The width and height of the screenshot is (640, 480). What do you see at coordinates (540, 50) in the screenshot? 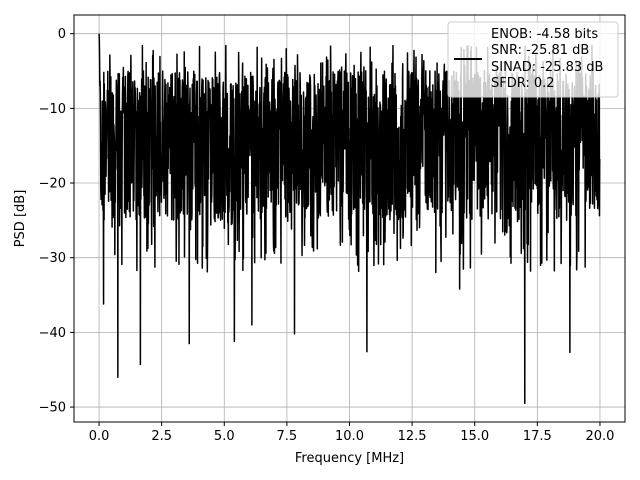
I see `legend-line-snr: SNR: -25.81 dB` at bounding box center [540, 50].